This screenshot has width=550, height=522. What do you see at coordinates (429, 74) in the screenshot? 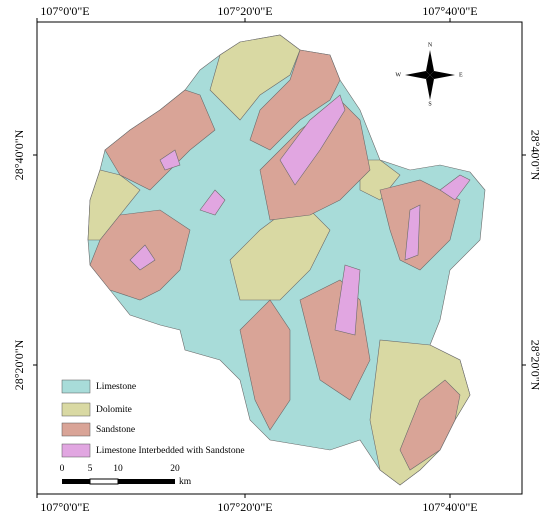
I see `compass: N E S W` at bounding box center [429, 74].